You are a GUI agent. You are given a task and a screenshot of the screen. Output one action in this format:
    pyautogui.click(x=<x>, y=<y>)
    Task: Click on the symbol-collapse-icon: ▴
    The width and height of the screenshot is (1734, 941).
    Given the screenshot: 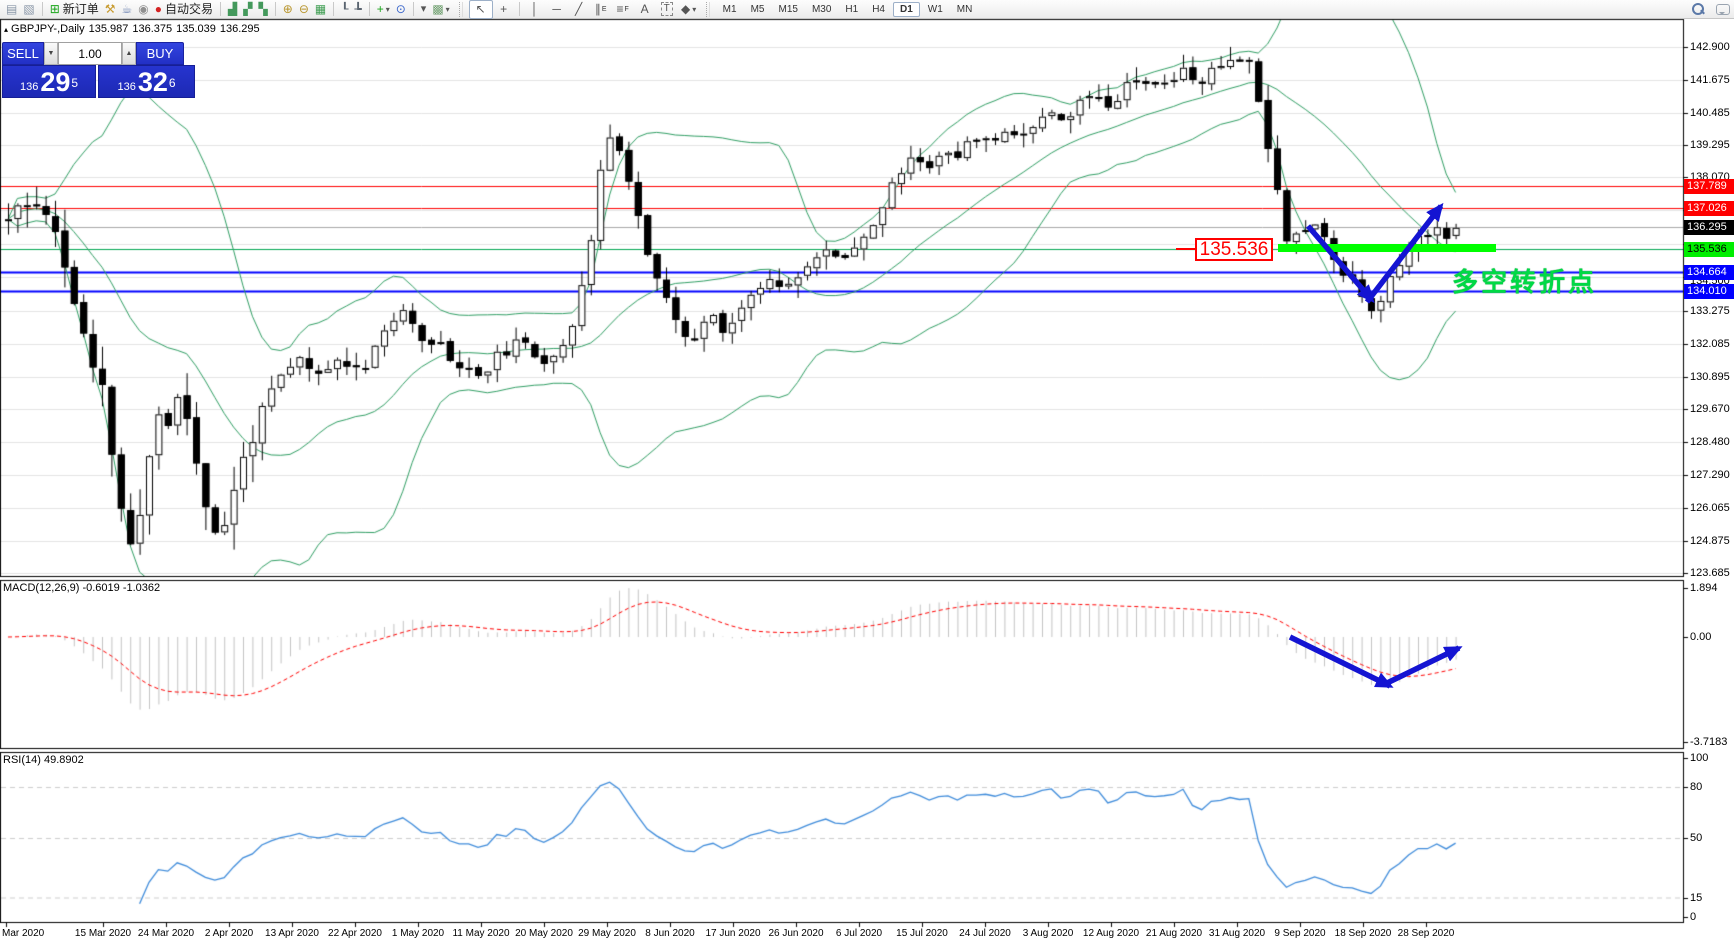 What is the action you would take?
    pyautogui.click(x=6, y=29)
    